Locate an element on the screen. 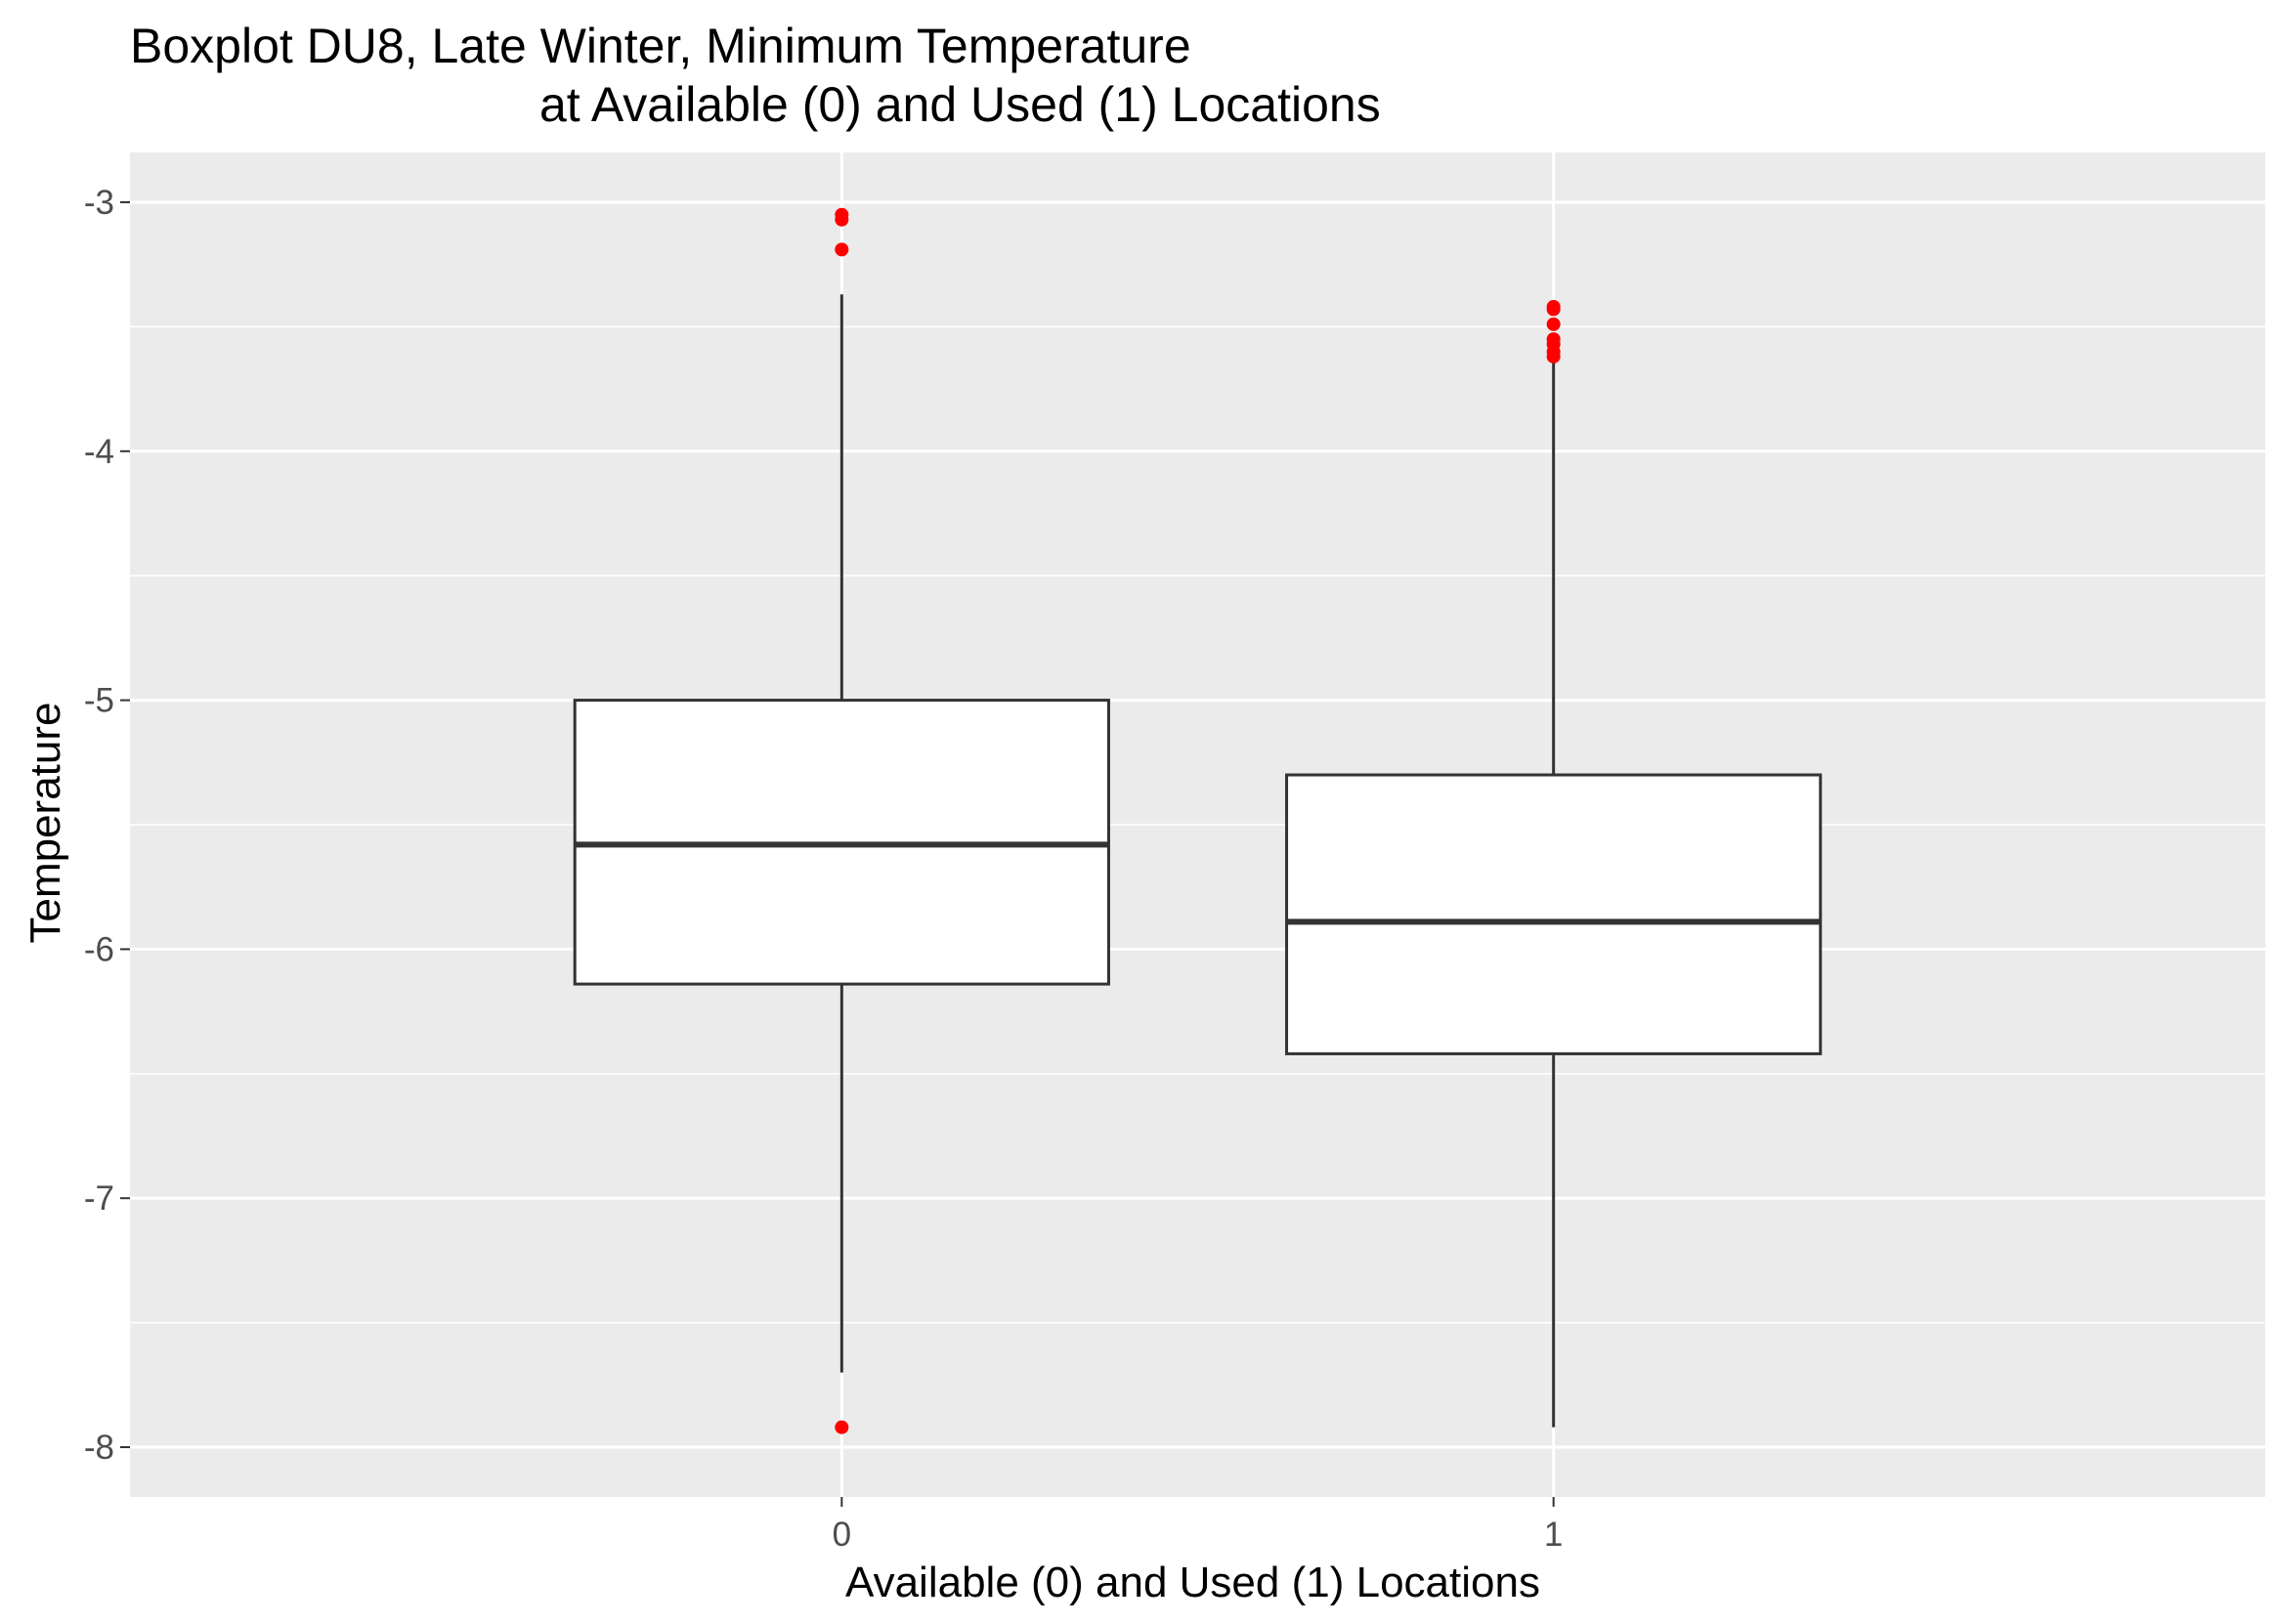  y-axis-title: Temperature is located at coordinates (45, 823).